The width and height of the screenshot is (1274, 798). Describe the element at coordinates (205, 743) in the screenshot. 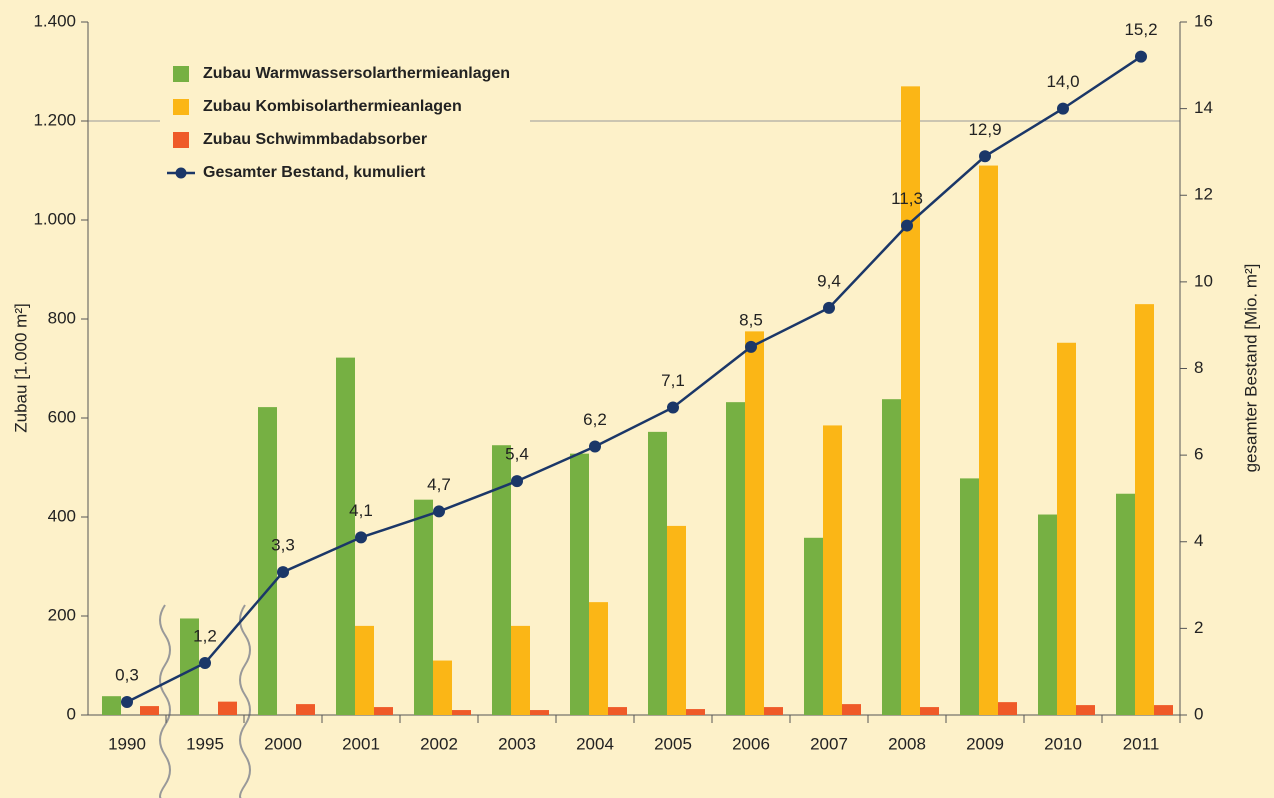

I see `x-tick-label: 1995` at that location.